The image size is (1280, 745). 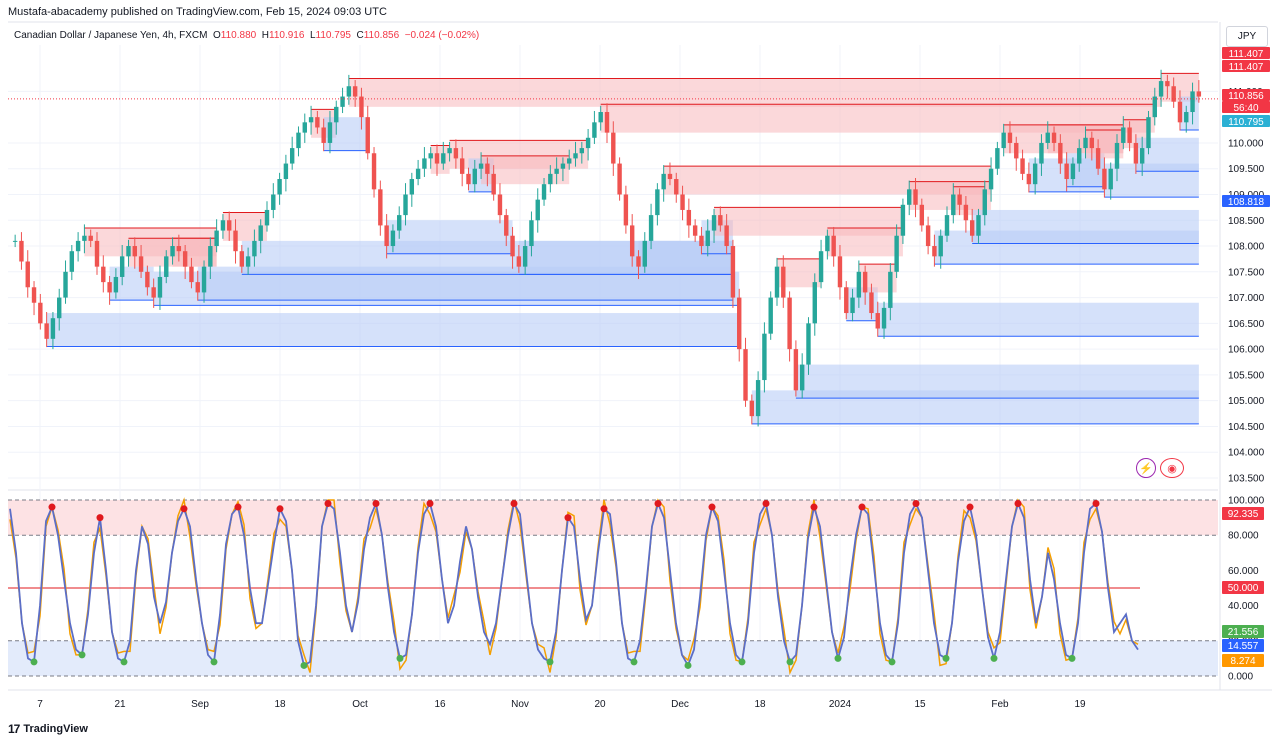 What do you see at coordinates (1172, 468) in the screenshot?
I see `broadcast-icon: ◉` at bounding box center [1172, 468].